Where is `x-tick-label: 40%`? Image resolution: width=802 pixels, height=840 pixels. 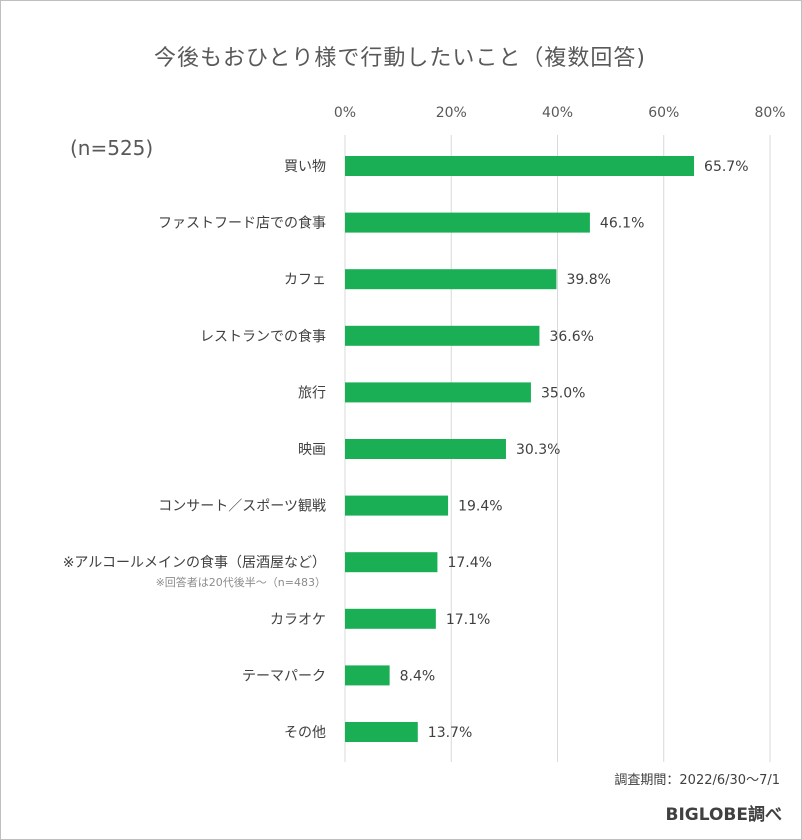
x-tick-label: 40% is located at coordinates (557, 113).